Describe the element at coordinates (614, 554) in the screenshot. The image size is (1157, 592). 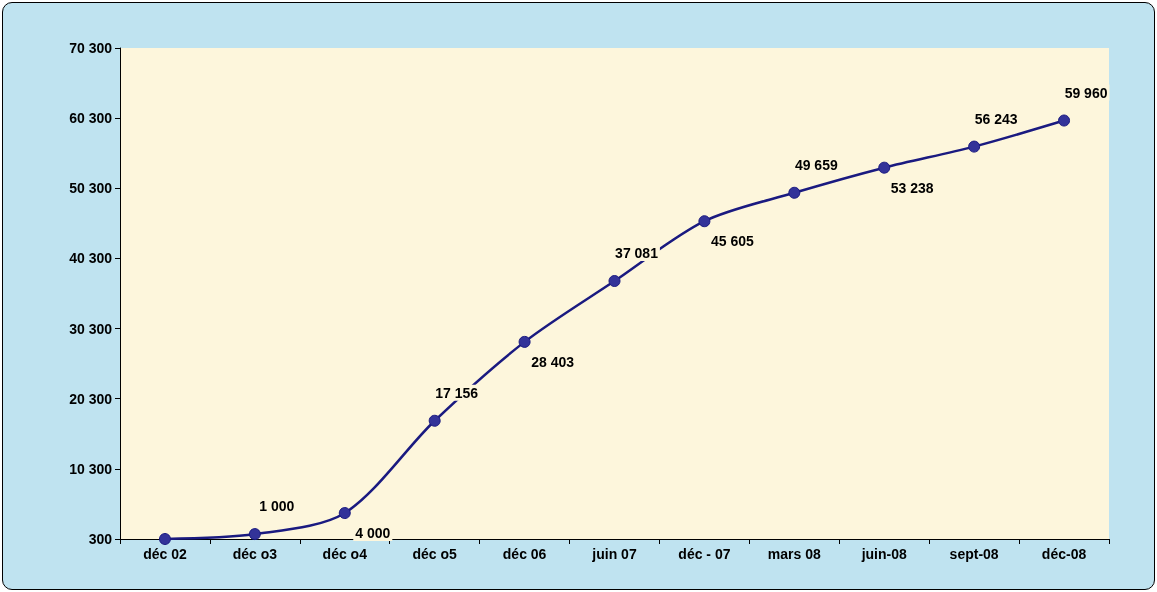
I see `x-tick-label: juin 07` at that location.